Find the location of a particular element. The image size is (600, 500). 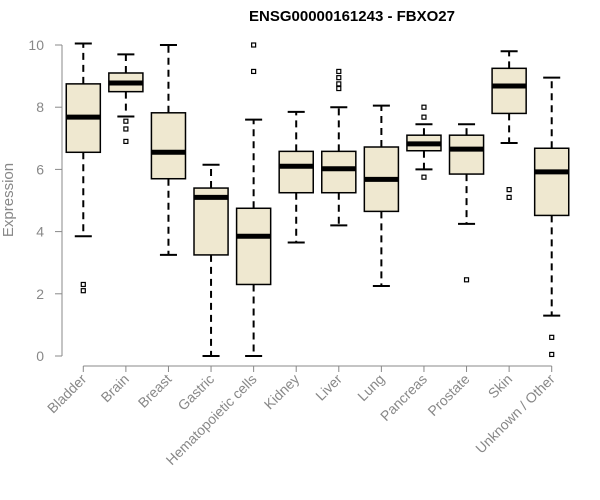

x-tick-label: Prostate is located at coordinates (448, 395).